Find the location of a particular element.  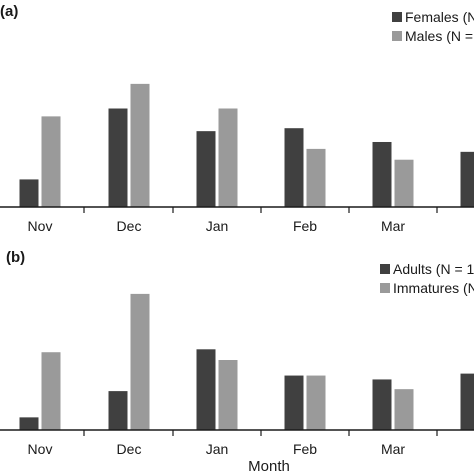

x-axis-title: Month is located at coordinates (269, 466).